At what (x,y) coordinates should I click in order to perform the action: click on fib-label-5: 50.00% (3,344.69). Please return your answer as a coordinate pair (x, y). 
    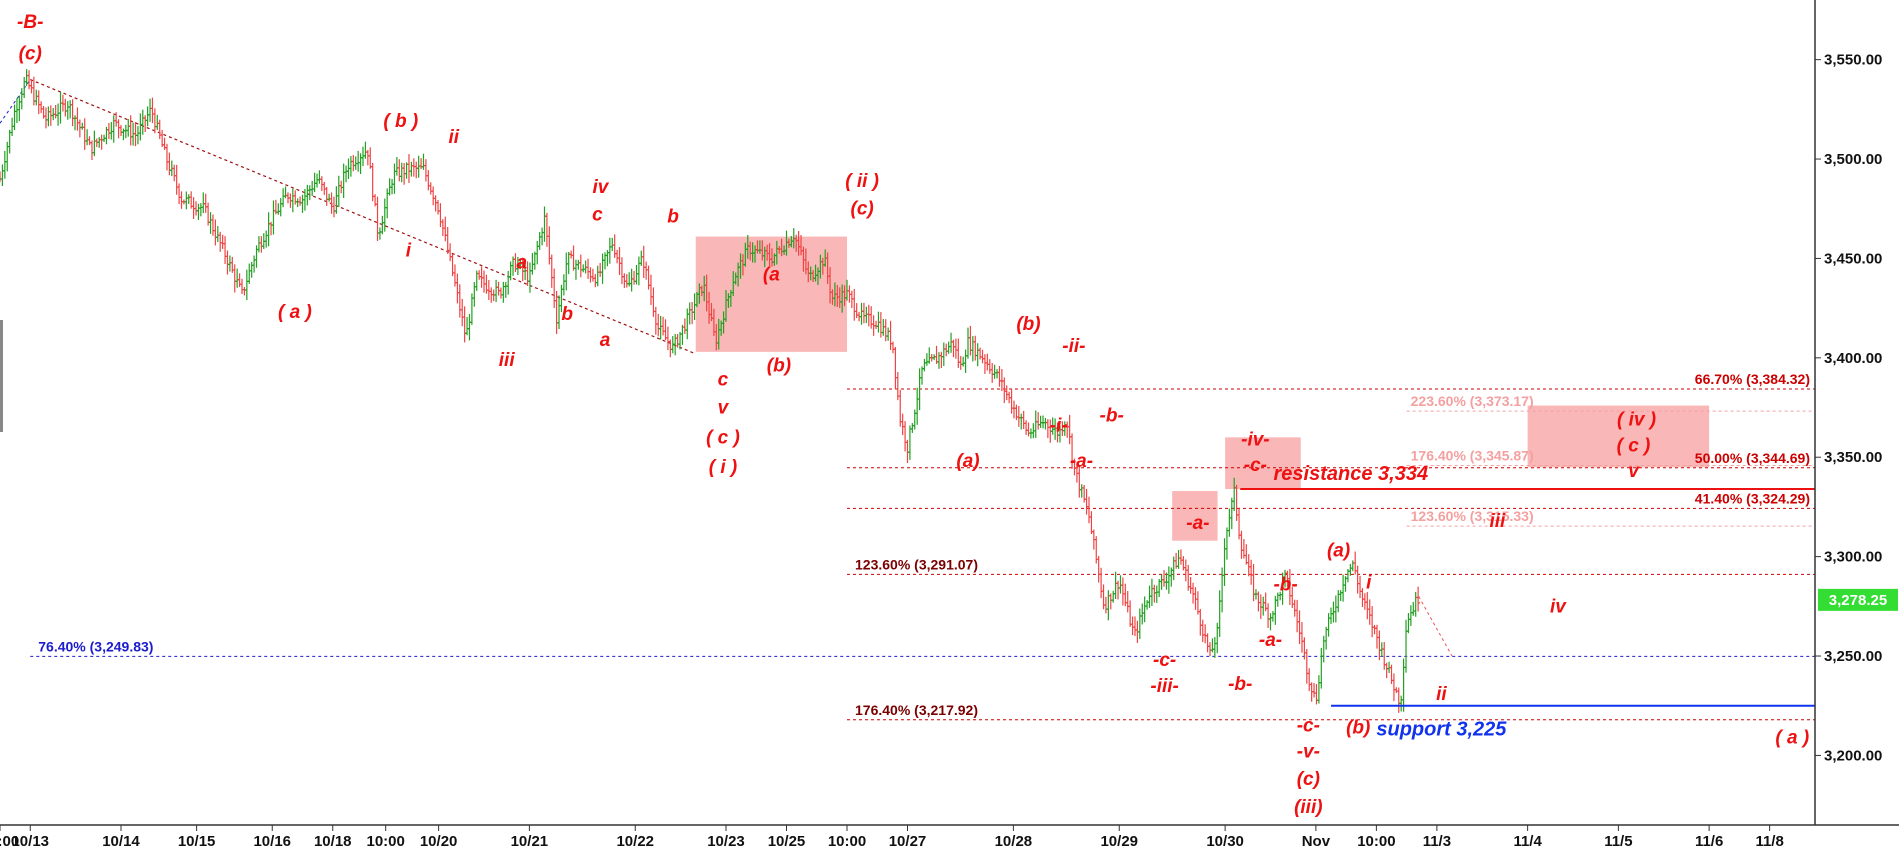
    Looking at the image, I should click on (1752, 458).